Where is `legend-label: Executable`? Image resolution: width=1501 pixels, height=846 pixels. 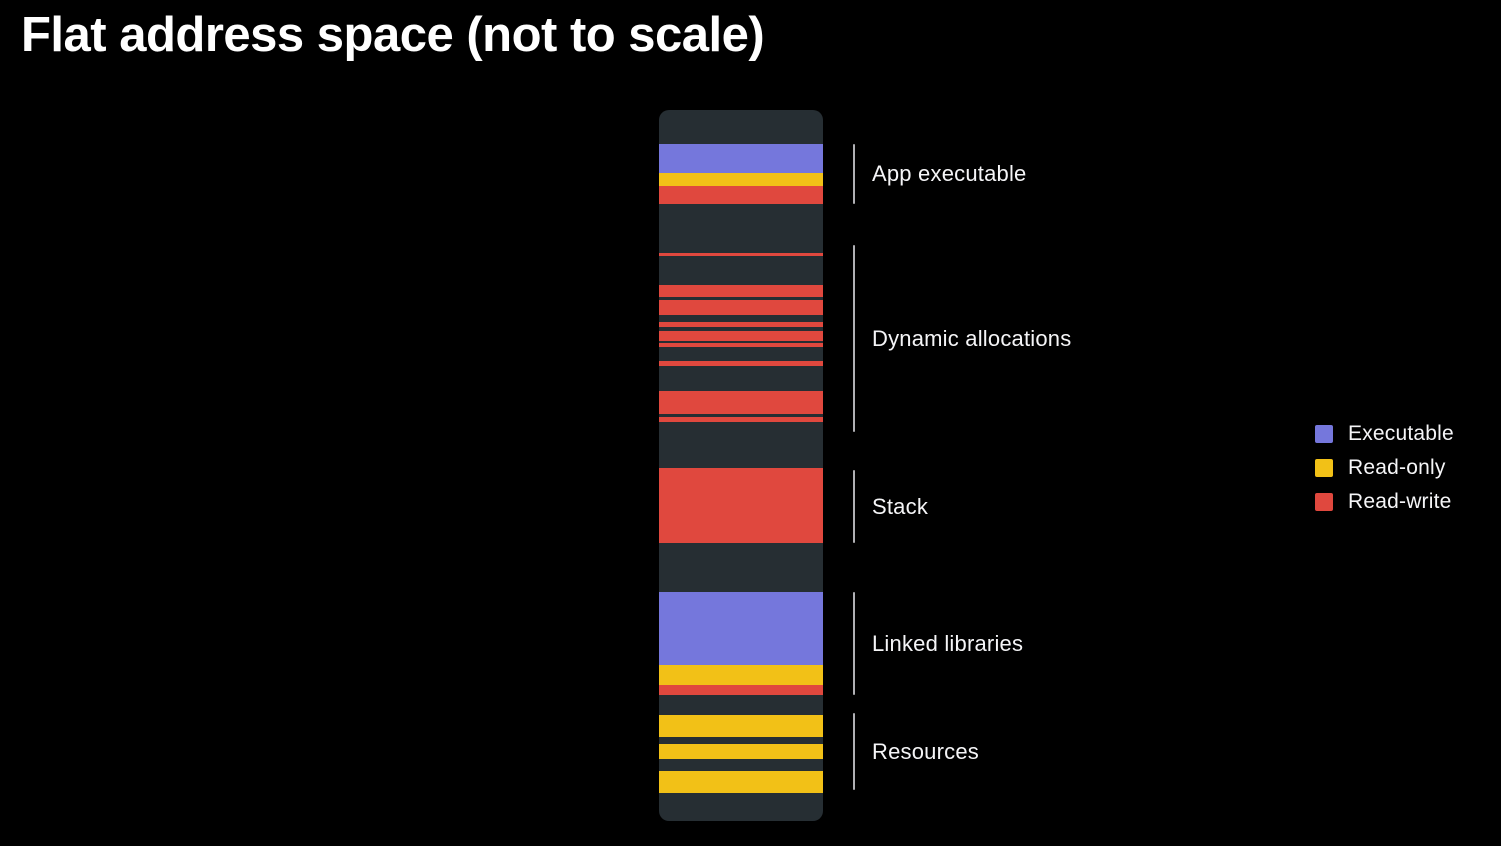
legend-label: Executable is located at coordinates (1401, 433).